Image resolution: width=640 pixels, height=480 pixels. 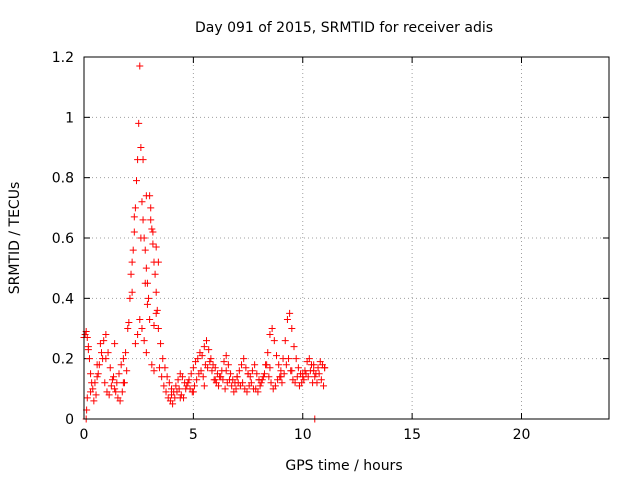 What do you see at coordinates (303, 435) in the screenshot?
I see `x-tick-label: 10` at bounding box center [303, 435].